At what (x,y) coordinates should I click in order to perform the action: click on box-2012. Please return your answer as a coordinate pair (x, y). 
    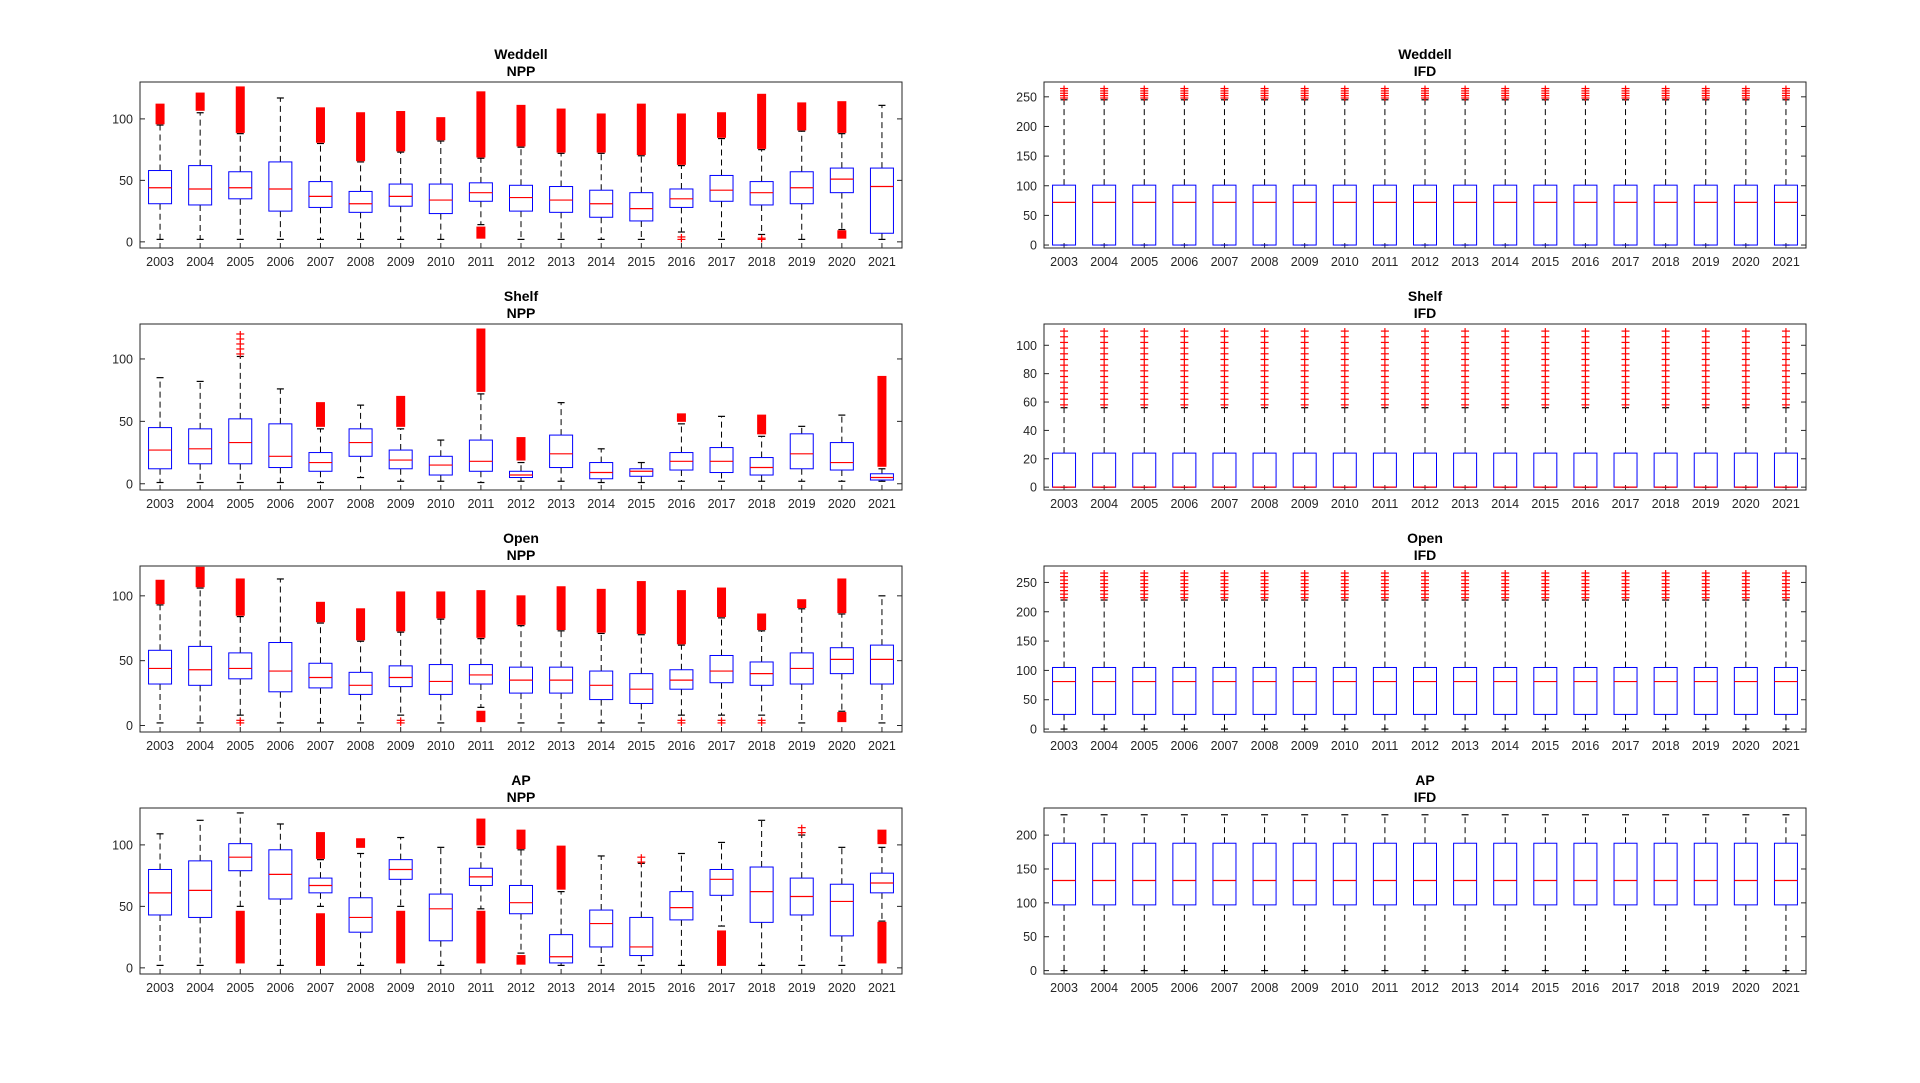
    Looking at the image, I should click on (1425, 408).